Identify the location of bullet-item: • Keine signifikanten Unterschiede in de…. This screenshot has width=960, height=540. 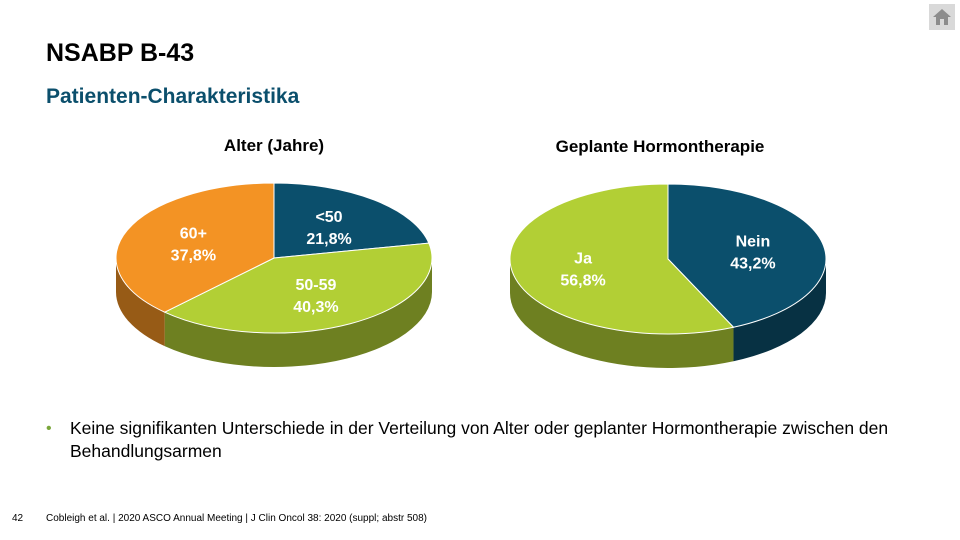
(486, 440).